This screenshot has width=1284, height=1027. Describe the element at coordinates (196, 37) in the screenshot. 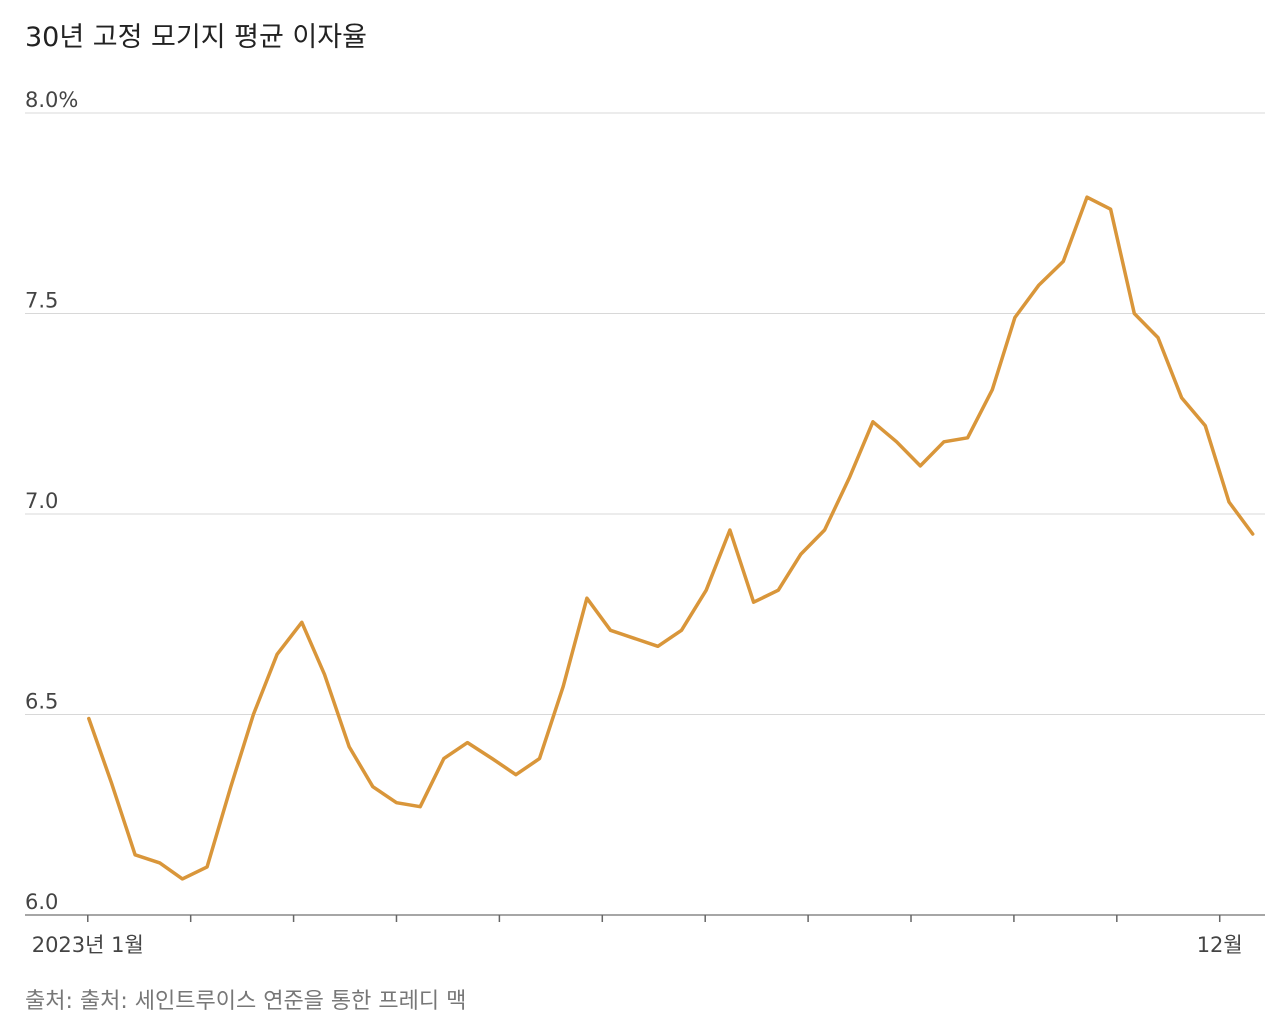

I see `chart-title: 30년 고정 모기지 평균 이자율` at that location.